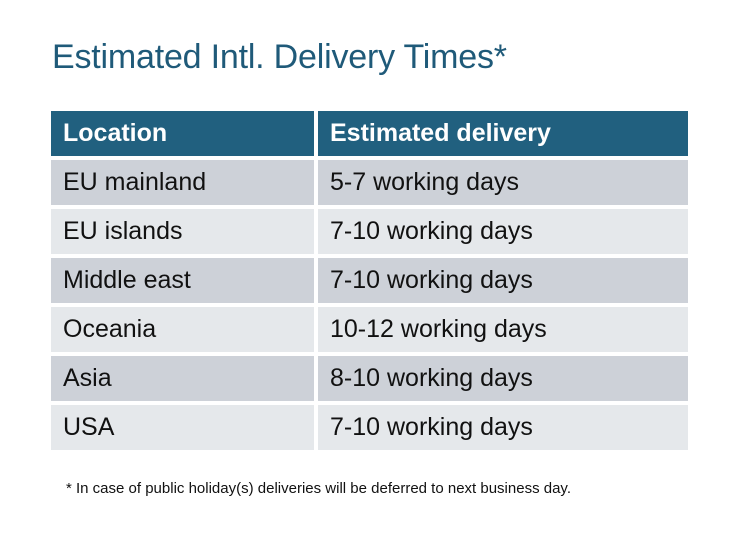  What do you see at coordinates (182, 231) in the screenshot?
I see `location-cell: EU islands` at bounding box center [182, 231].